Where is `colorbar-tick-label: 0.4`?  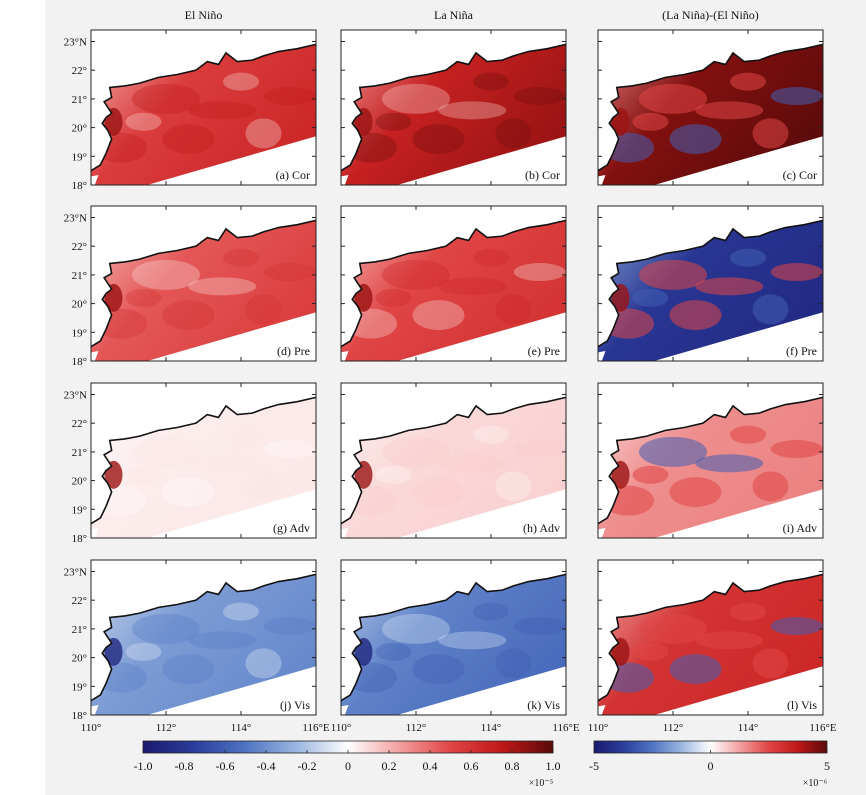 colorbar-tick-label: 0.4 is located at coordinates (430, 766).